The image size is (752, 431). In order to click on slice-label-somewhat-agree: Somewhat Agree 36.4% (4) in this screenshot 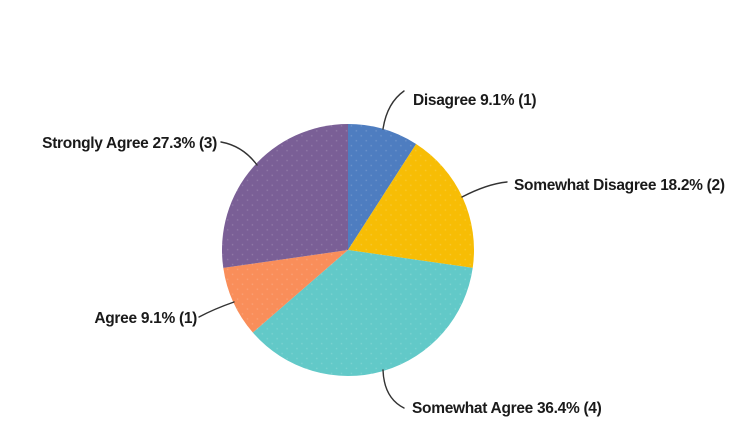, I will do `click(507, 408)`.